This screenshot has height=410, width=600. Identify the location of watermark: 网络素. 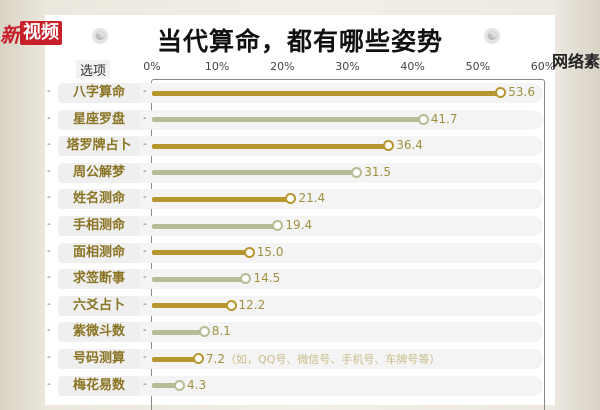
(575, 61).